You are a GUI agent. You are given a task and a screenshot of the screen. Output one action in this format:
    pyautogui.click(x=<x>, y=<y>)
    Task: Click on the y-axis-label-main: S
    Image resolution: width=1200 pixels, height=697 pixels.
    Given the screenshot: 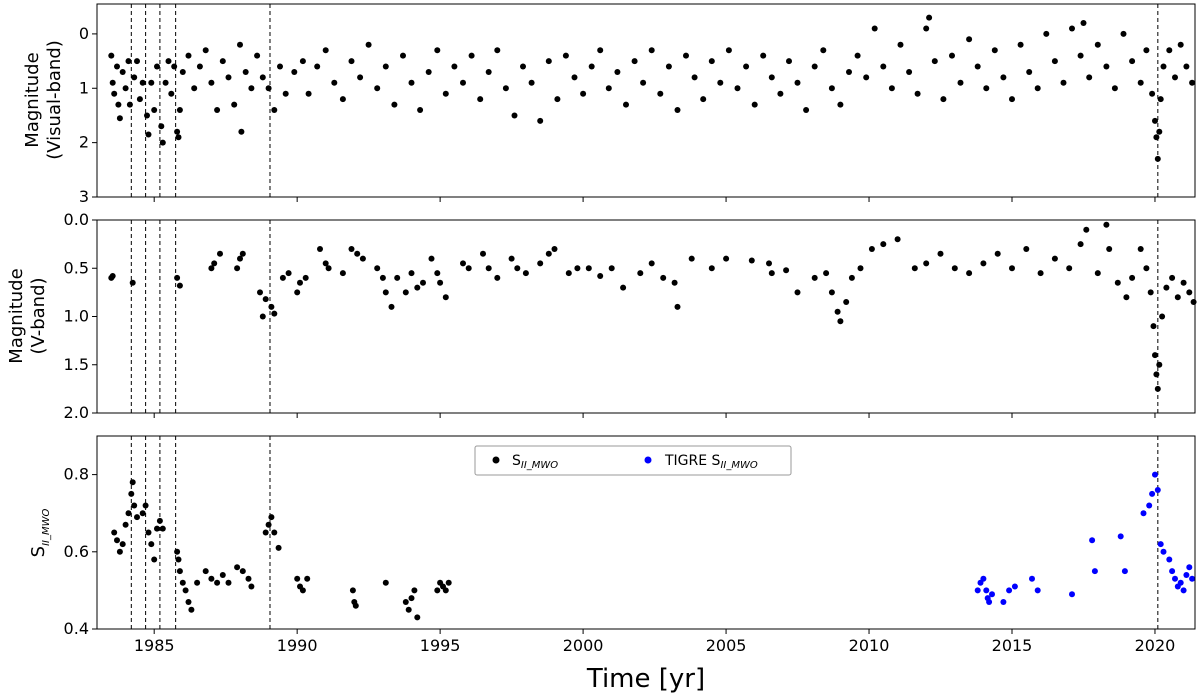 What is the action you would take?
    pyautogui.click(x=38, y=551)
    